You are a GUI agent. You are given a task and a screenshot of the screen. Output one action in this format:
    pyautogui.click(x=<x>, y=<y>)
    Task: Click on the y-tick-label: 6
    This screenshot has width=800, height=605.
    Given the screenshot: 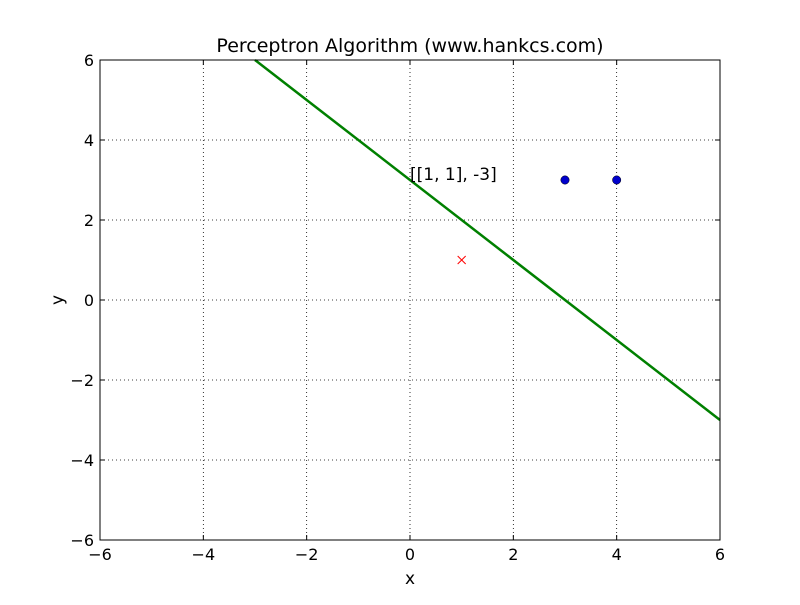 What is the action you would take?
    pyautogui.click(x=89, y=60)
    